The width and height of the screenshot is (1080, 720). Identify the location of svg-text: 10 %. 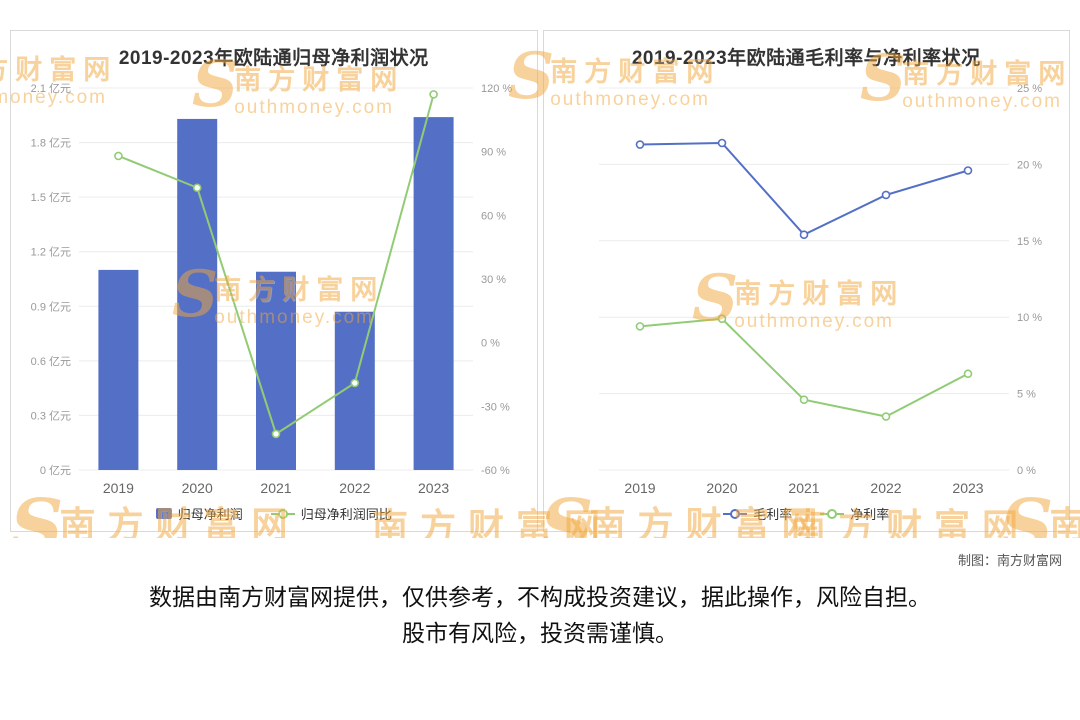
(1029, 318).